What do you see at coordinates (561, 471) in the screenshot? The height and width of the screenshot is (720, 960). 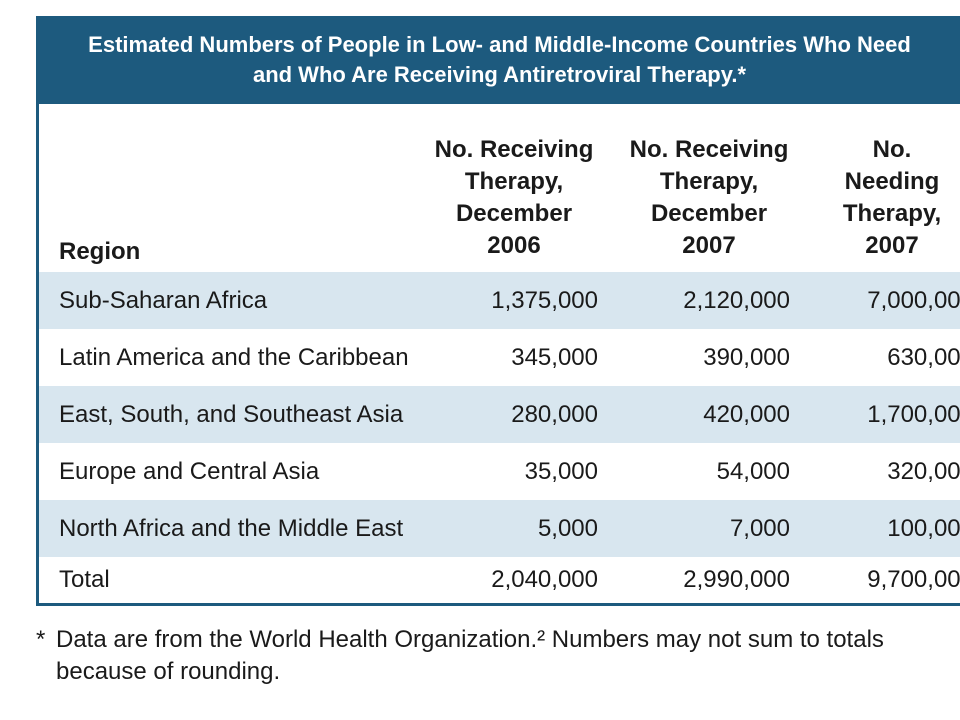 I see `cell-receiving-2006: 35,000` at bounding box center [561, 471].